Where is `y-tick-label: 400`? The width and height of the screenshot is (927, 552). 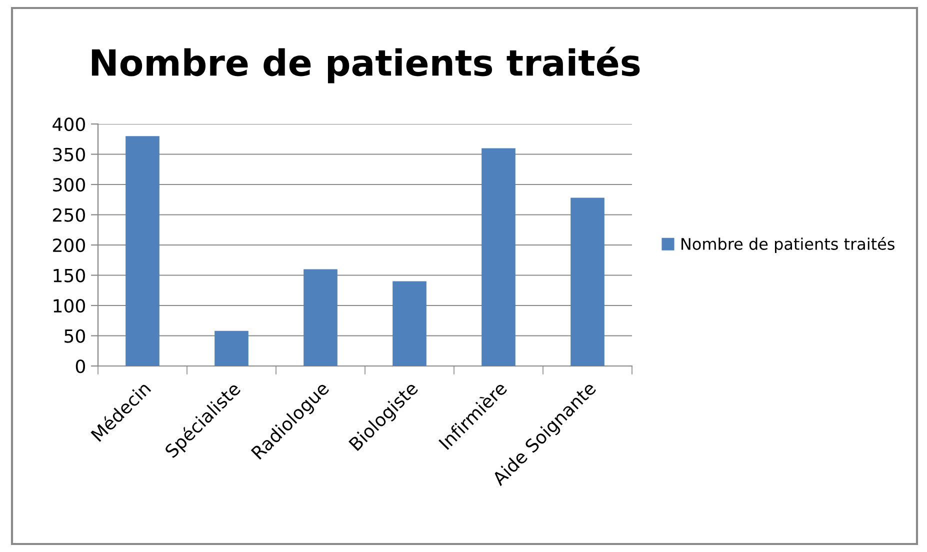
y-tick-label: 400 is located at coordinates (68, 124).